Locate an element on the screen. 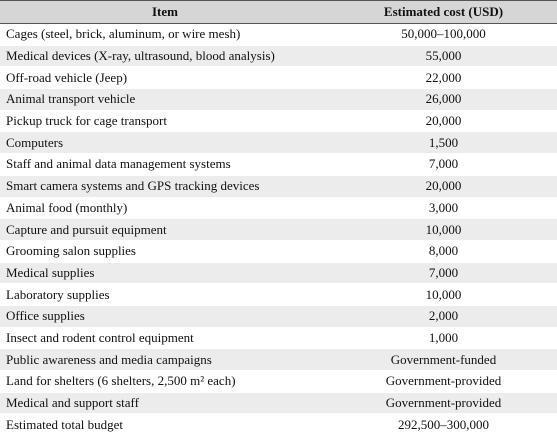 The width and height of the screenshot is (557, 437). item-cell: Medical and support staff is located at coordinates (165, 403).